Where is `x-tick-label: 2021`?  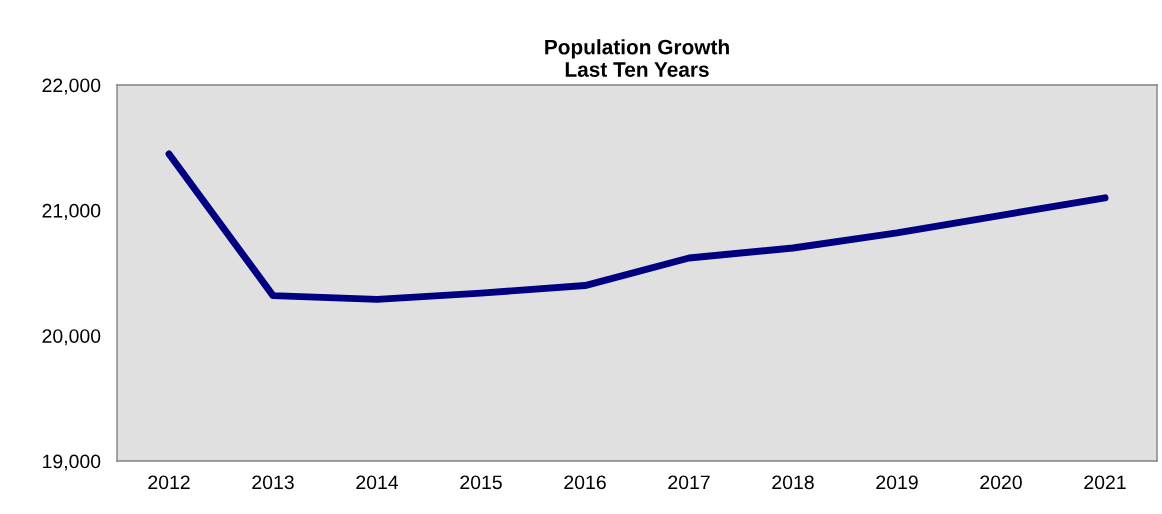 x-tick-label: 2021 is located at coordinates (1105, 482).